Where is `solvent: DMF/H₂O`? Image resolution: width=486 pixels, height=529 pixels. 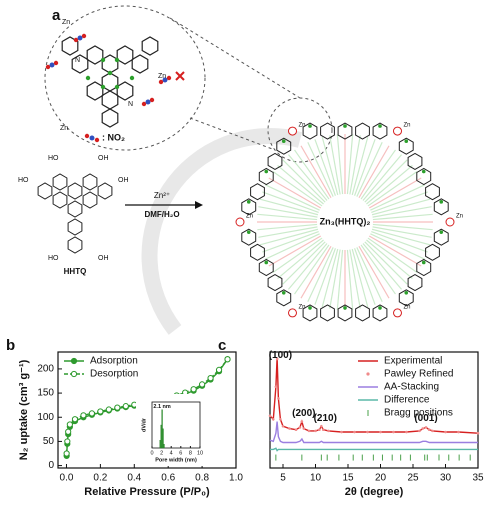
solvent: DMF/H₂O is located at coordinates (161, 214).